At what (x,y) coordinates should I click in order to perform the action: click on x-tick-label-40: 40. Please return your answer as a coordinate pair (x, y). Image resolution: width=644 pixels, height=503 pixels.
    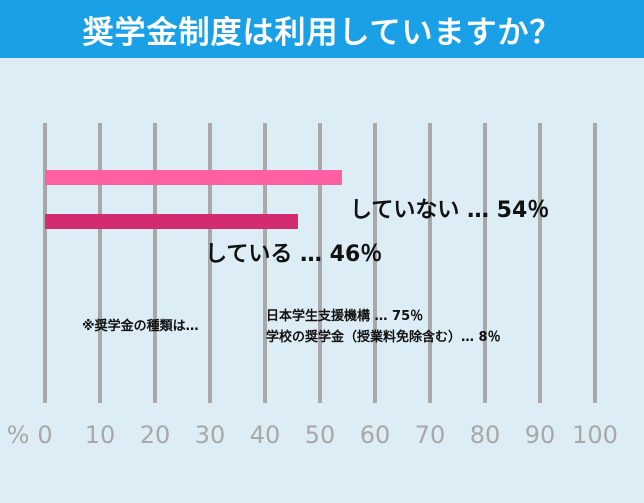
    Looking at the image, I should click on (265, 435).